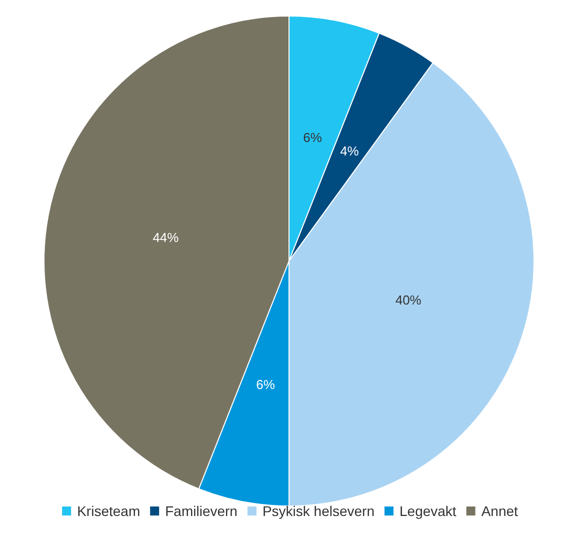 This screenshot has width=578, height=535. What do you see at coordinates (408, 300) in the screenshot?
I see `data-label: 40%` at bounding box center [408, 300].